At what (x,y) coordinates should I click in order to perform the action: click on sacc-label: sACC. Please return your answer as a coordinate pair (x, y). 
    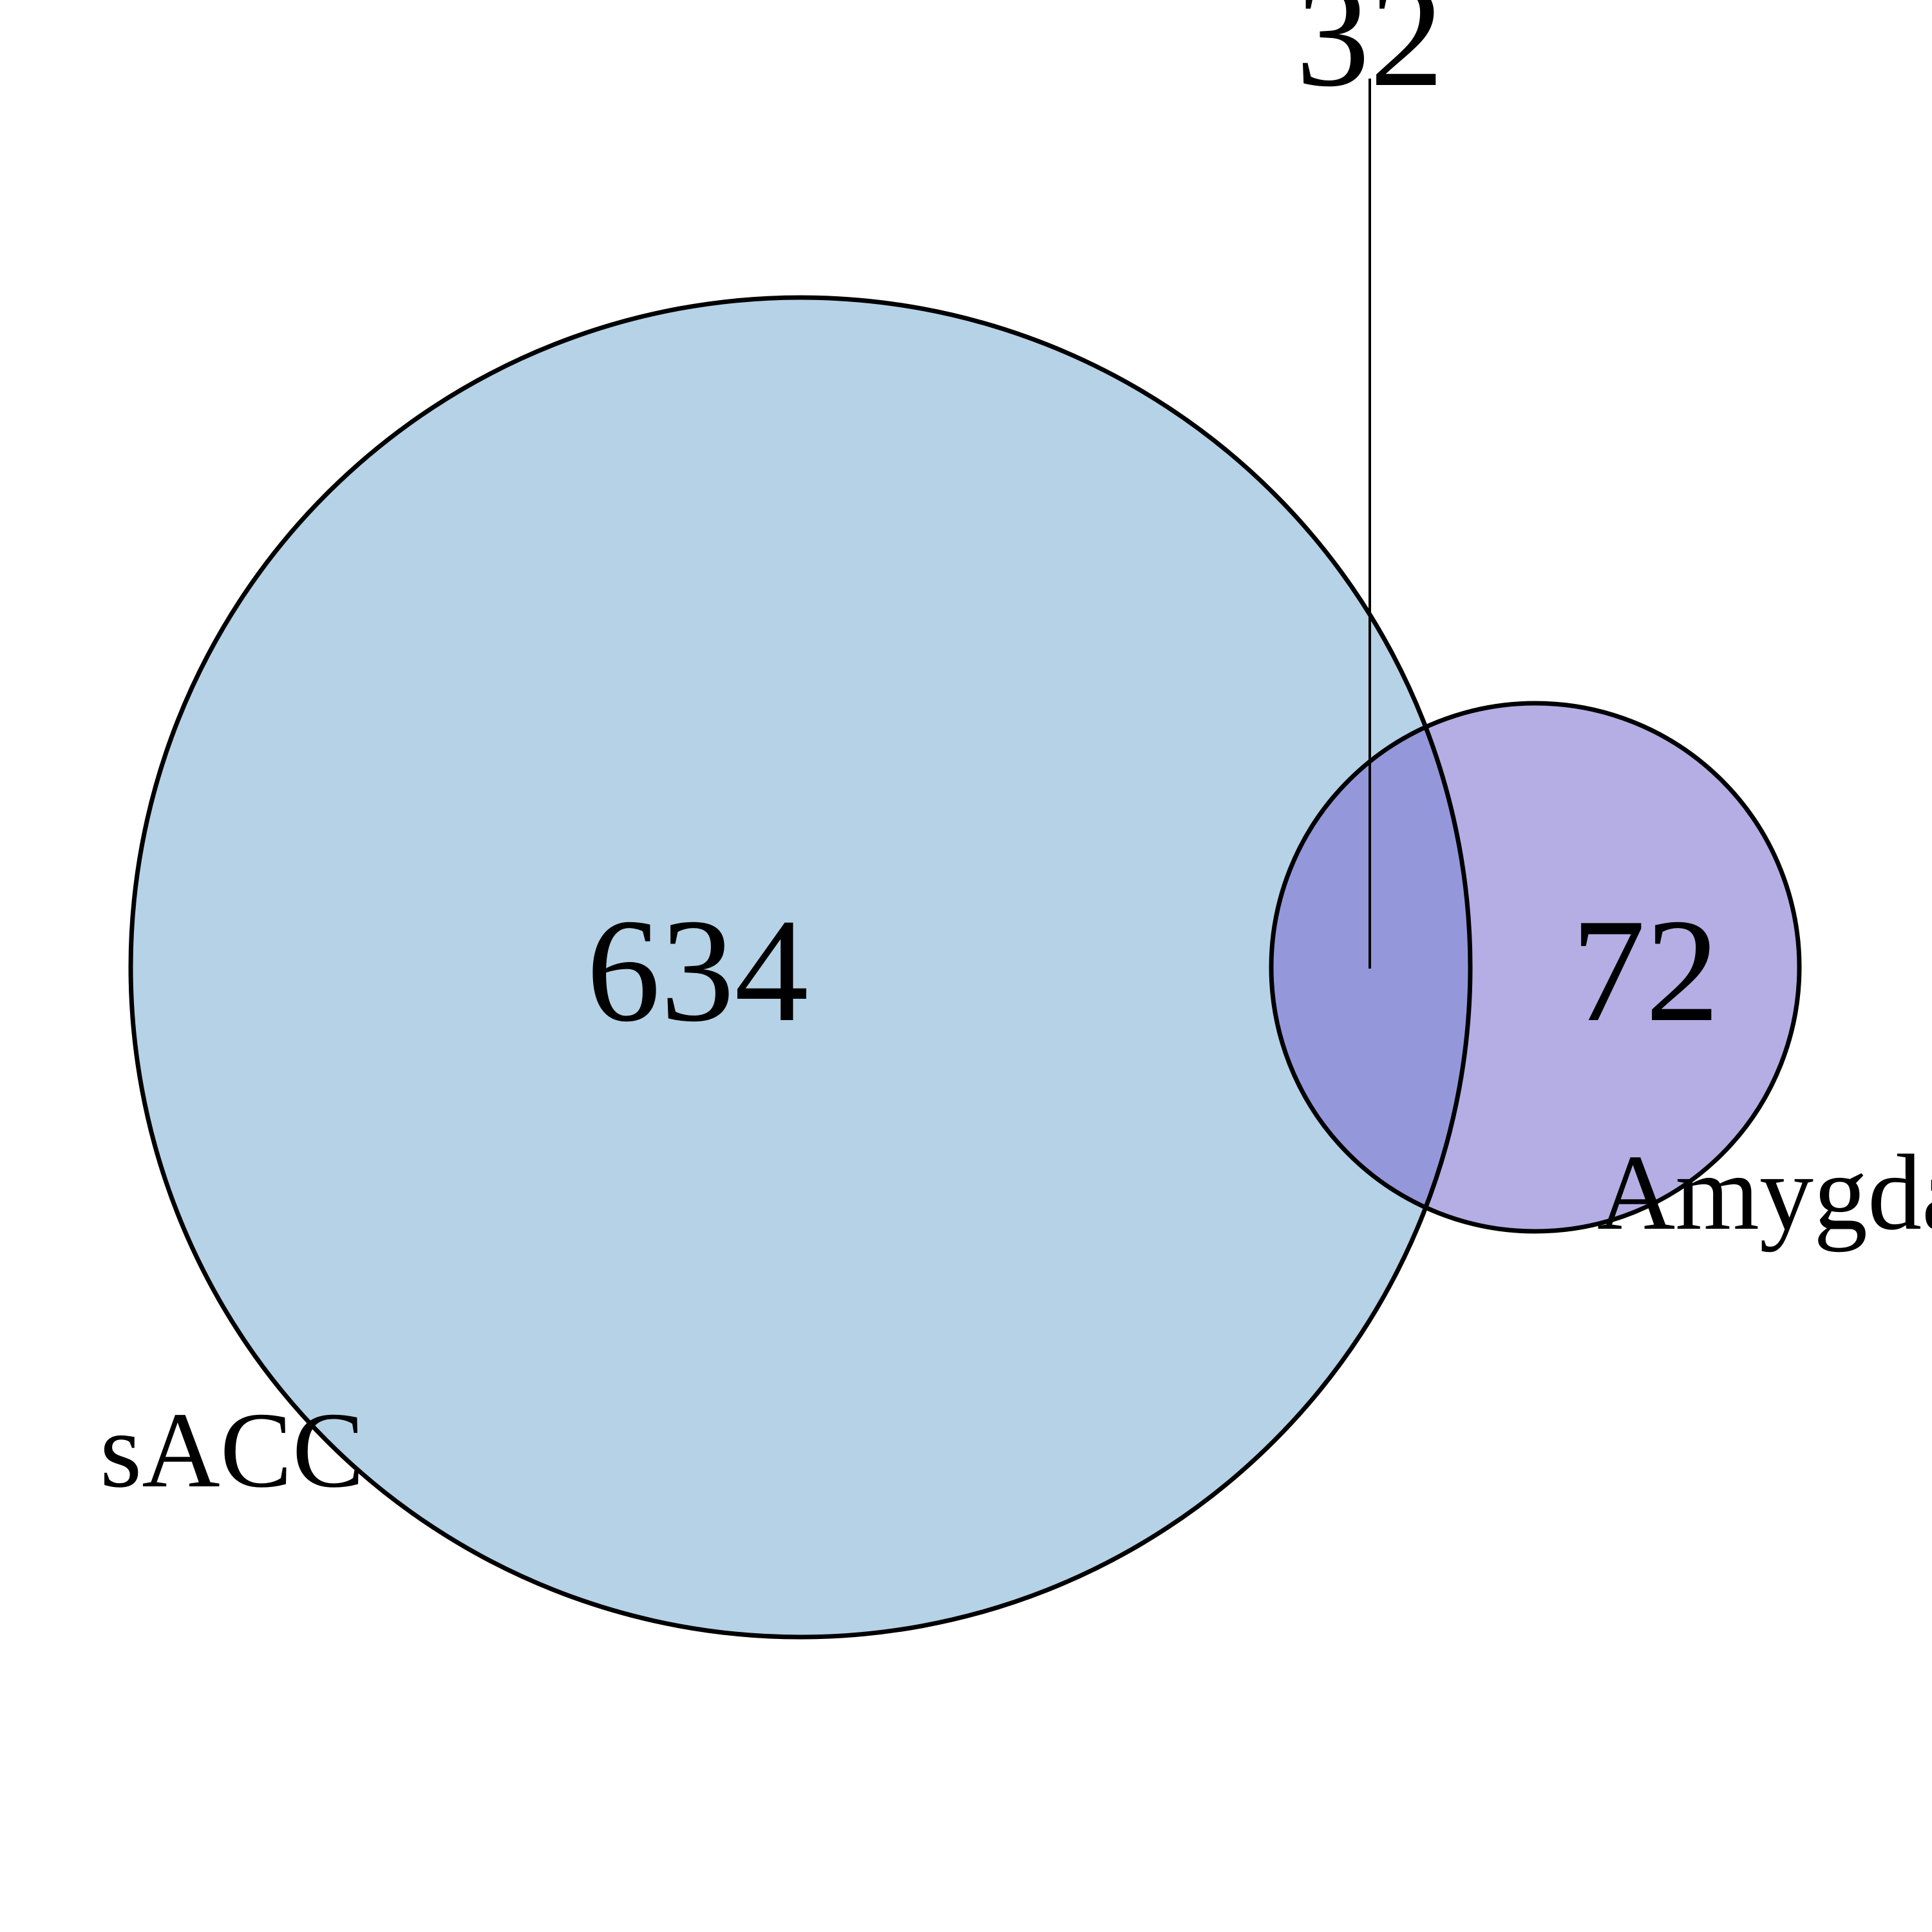
    Looking at the image, I should click on (232, 1450).